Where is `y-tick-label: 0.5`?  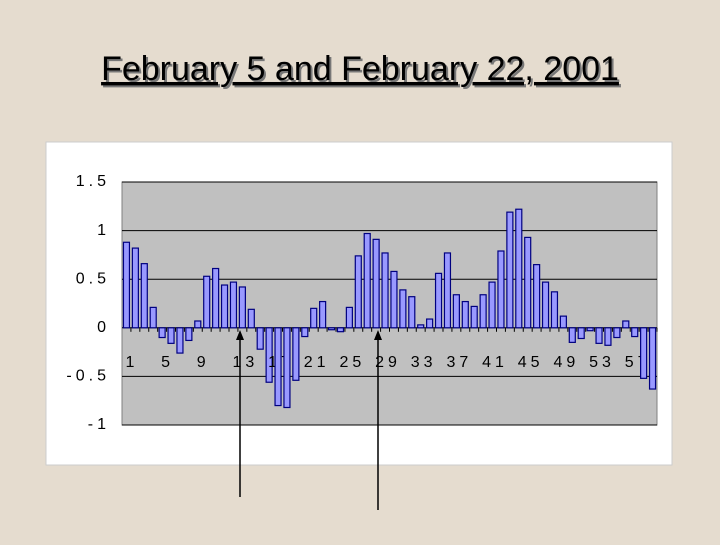
y-tick-label: 0.5 is located at coordinates (93, 278).